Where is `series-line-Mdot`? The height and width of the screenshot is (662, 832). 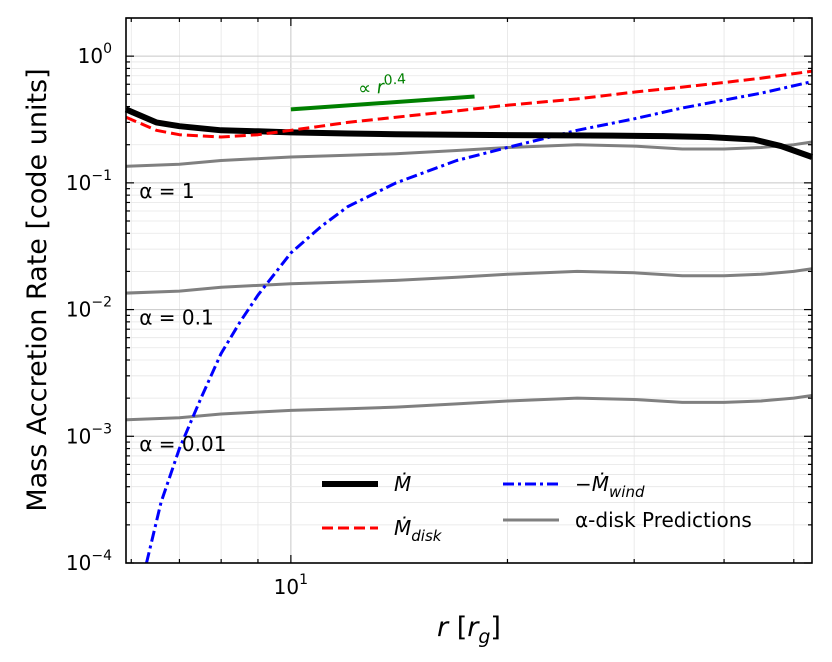
series-line-Mdot is located at coordinates (468, 133).